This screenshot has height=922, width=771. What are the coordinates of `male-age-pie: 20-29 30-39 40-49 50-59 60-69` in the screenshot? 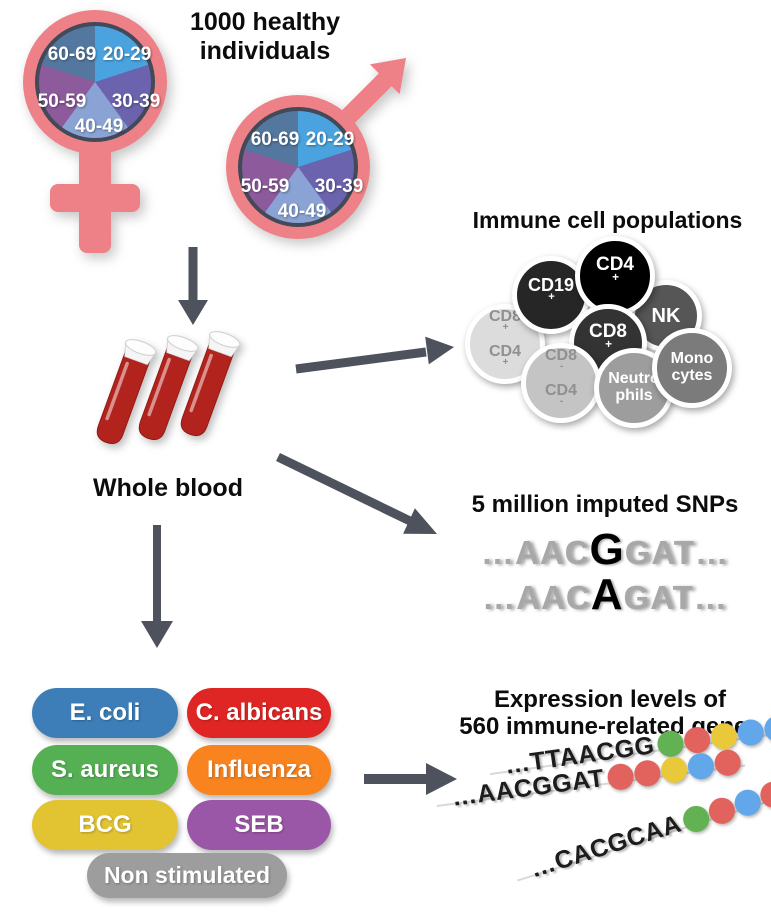 It's located at (300, 167).